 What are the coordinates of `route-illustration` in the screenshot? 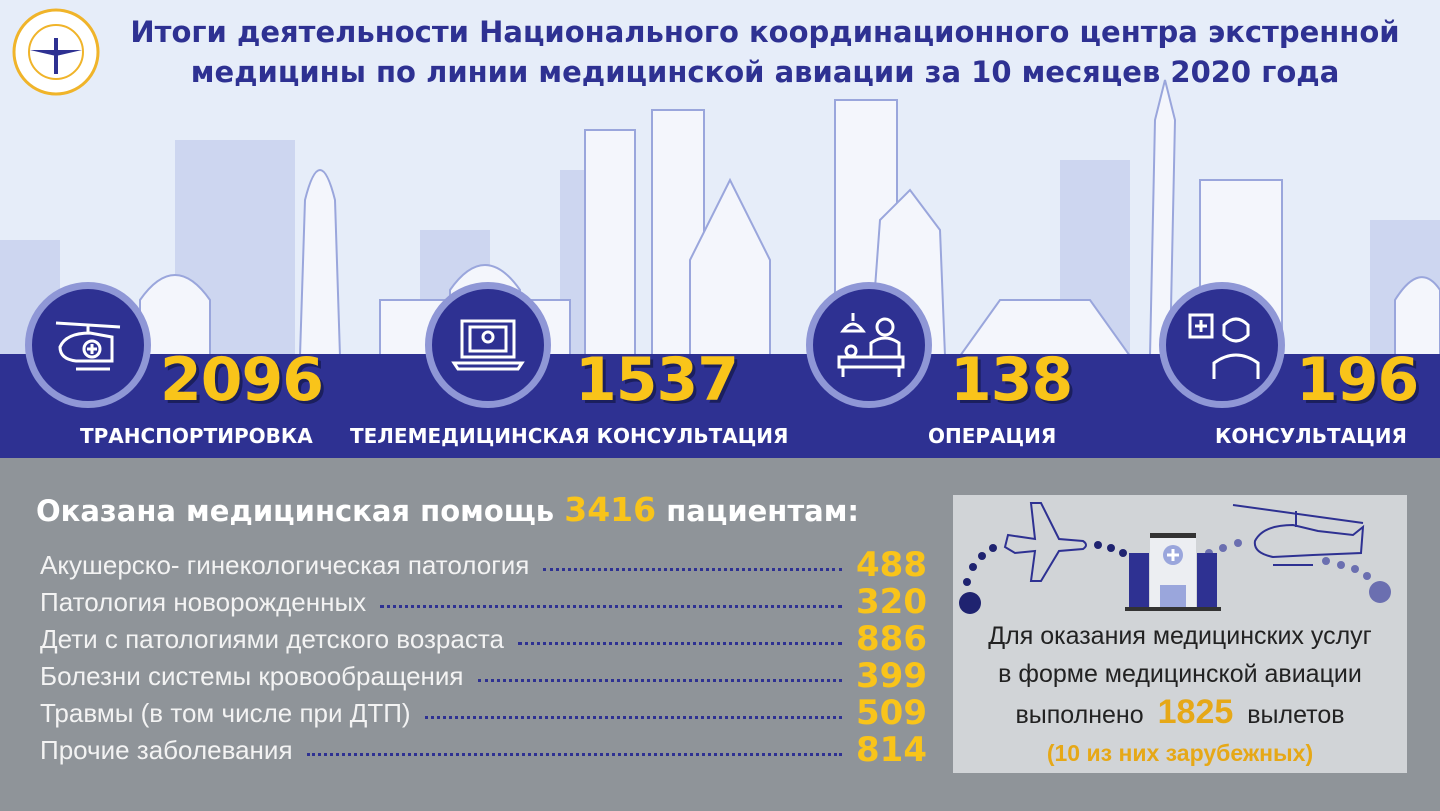 It's located at (1175, 558).